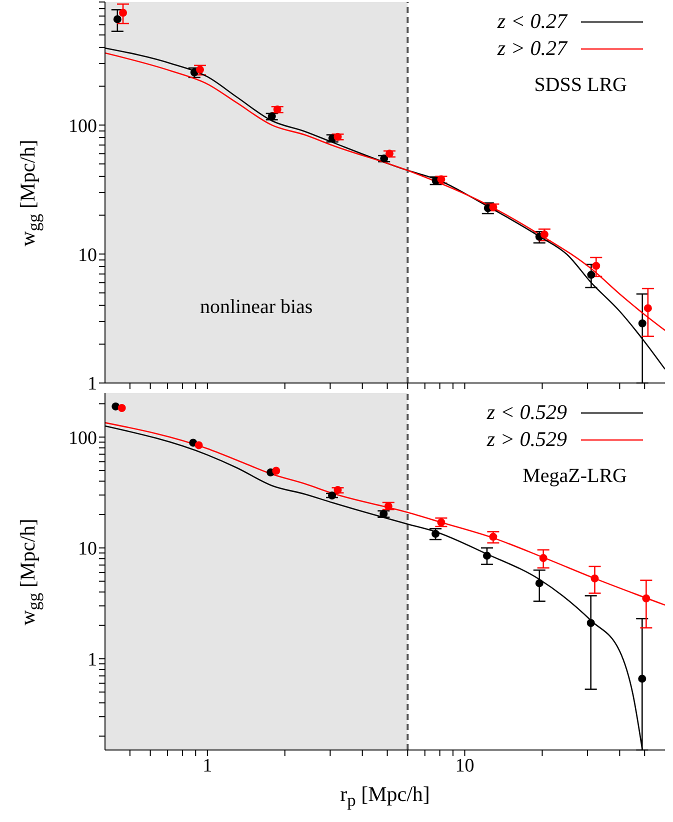  What do you see at coordinates (385, 797) in the screenshot?
I see `x-axis-title: r$_{p}$ [Mpc/h]` at bounding box center [385, 797].